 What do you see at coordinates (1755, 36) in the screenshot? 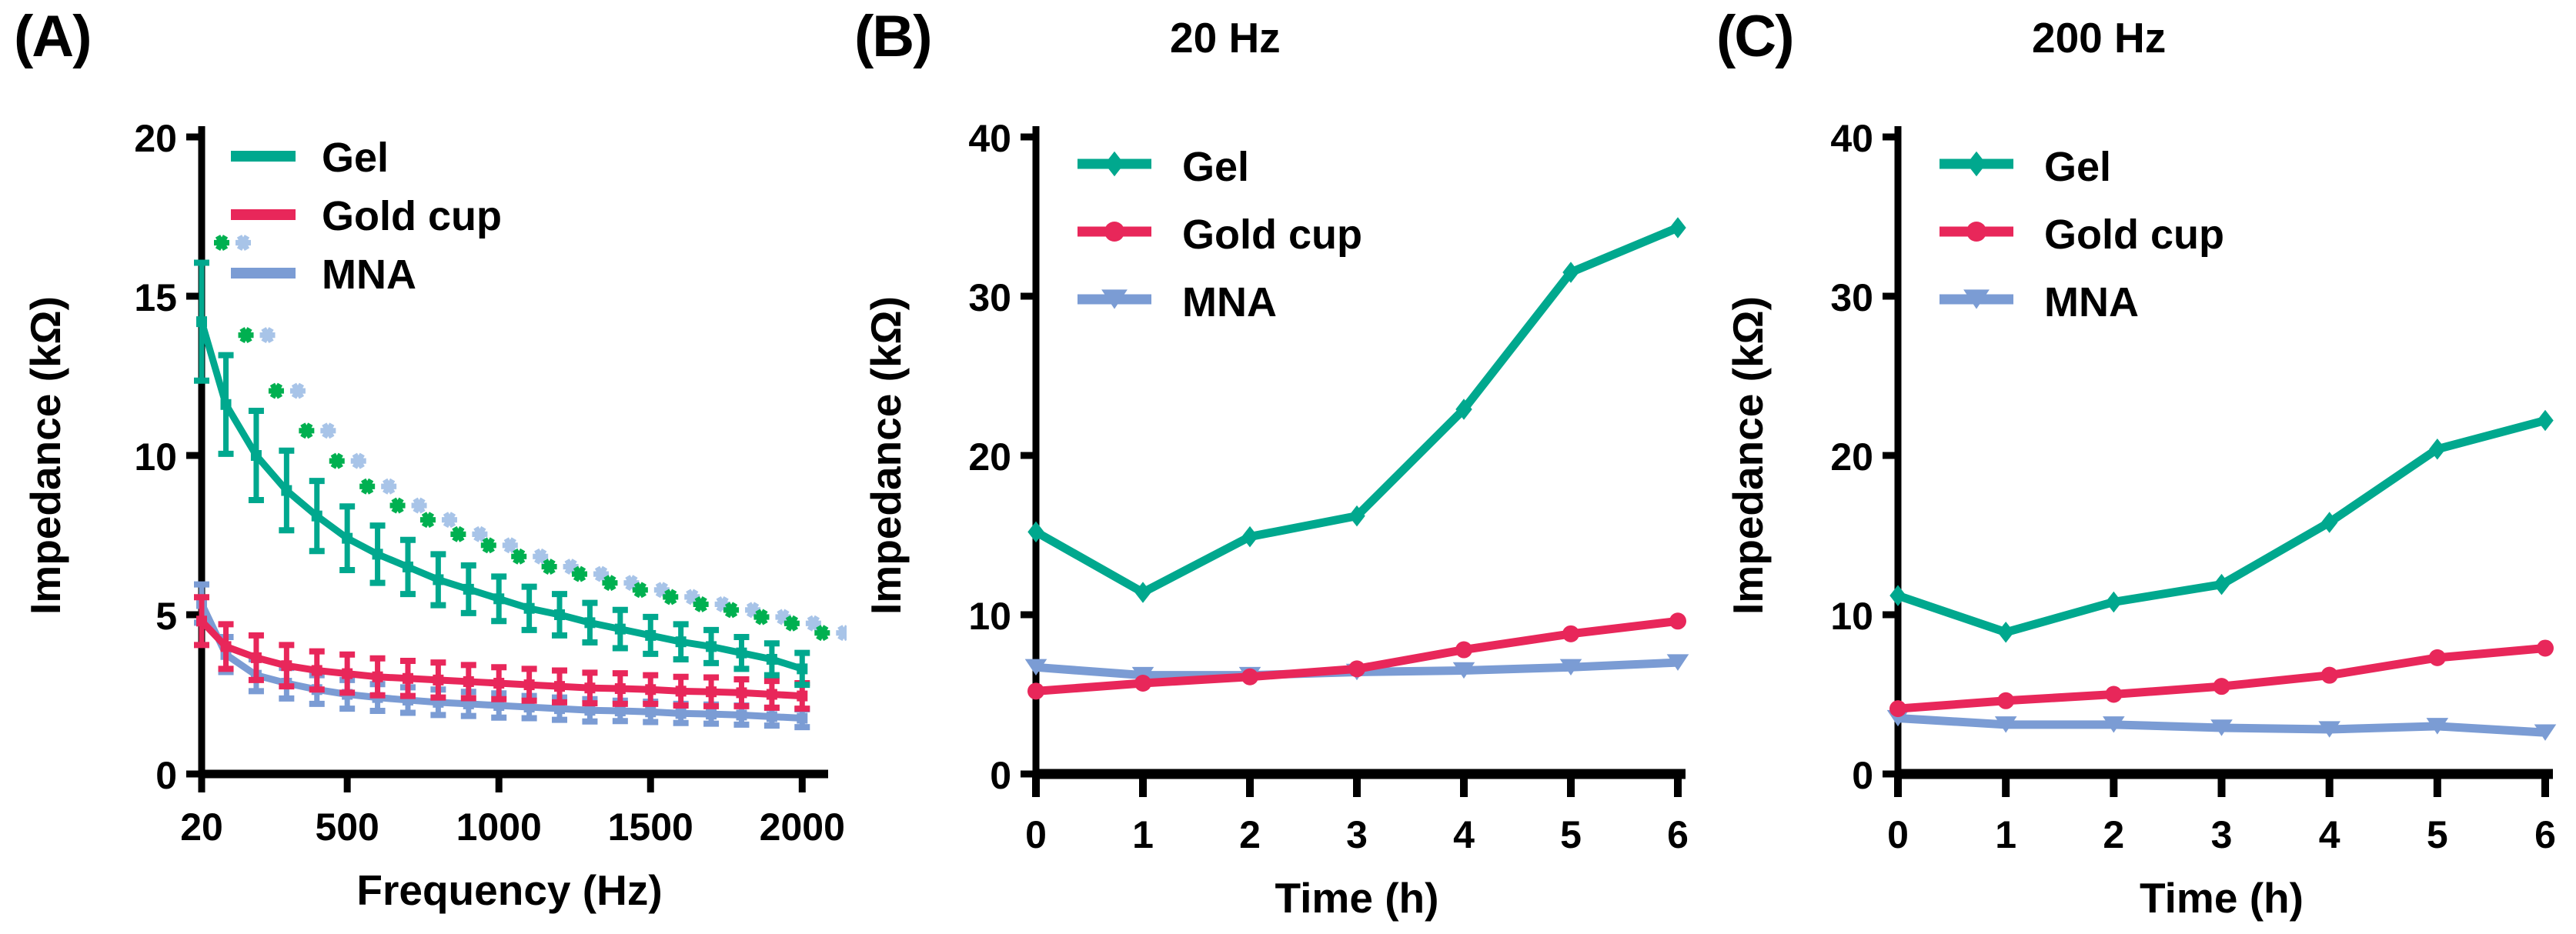
I see `panel-c-letter: (C)` at bounding box center [1755, 36].